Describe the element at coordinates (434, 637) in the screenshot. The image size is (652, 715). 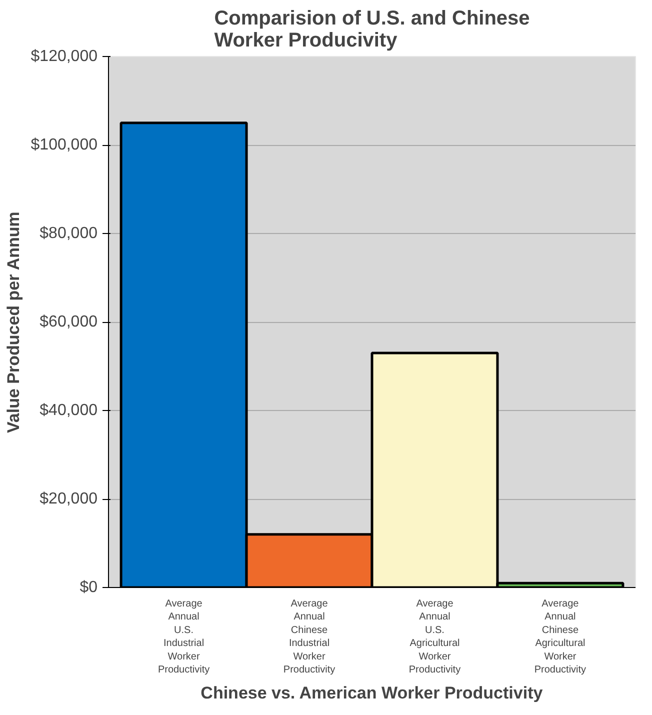
I see `x-tick-label: Average Annual U.S. Agricultural Worker Productivity` at that location.